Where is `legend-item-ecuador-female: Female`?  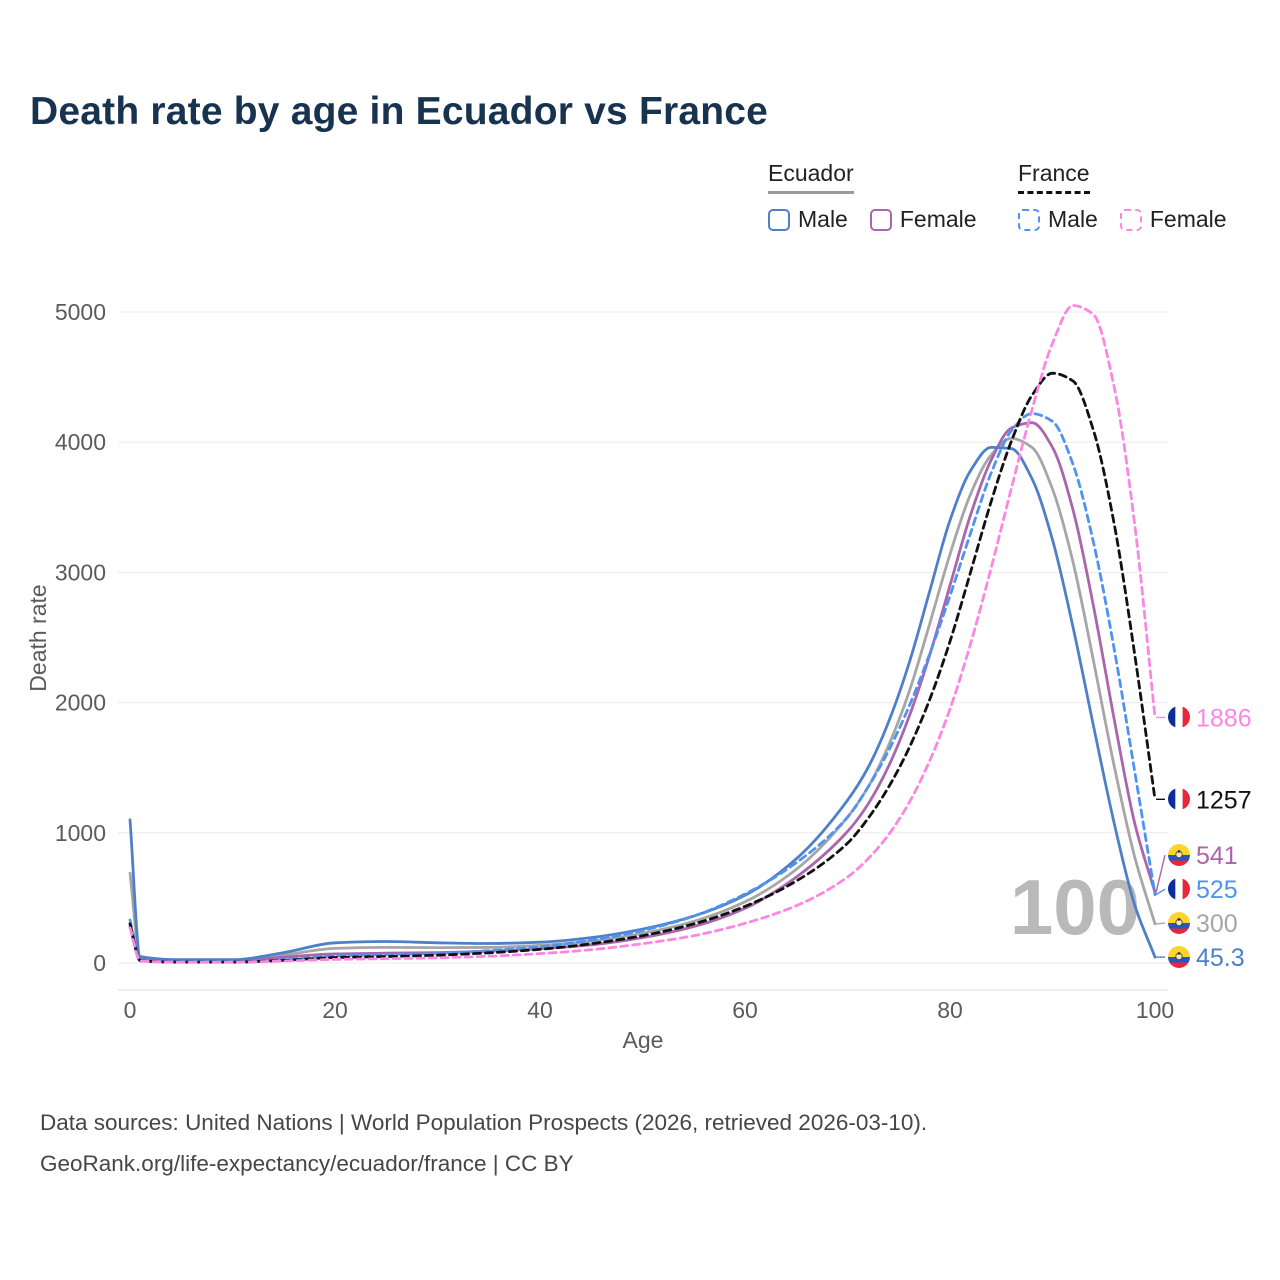
legend-item-ecuador-female: Female is located at coordinates (923, 219).